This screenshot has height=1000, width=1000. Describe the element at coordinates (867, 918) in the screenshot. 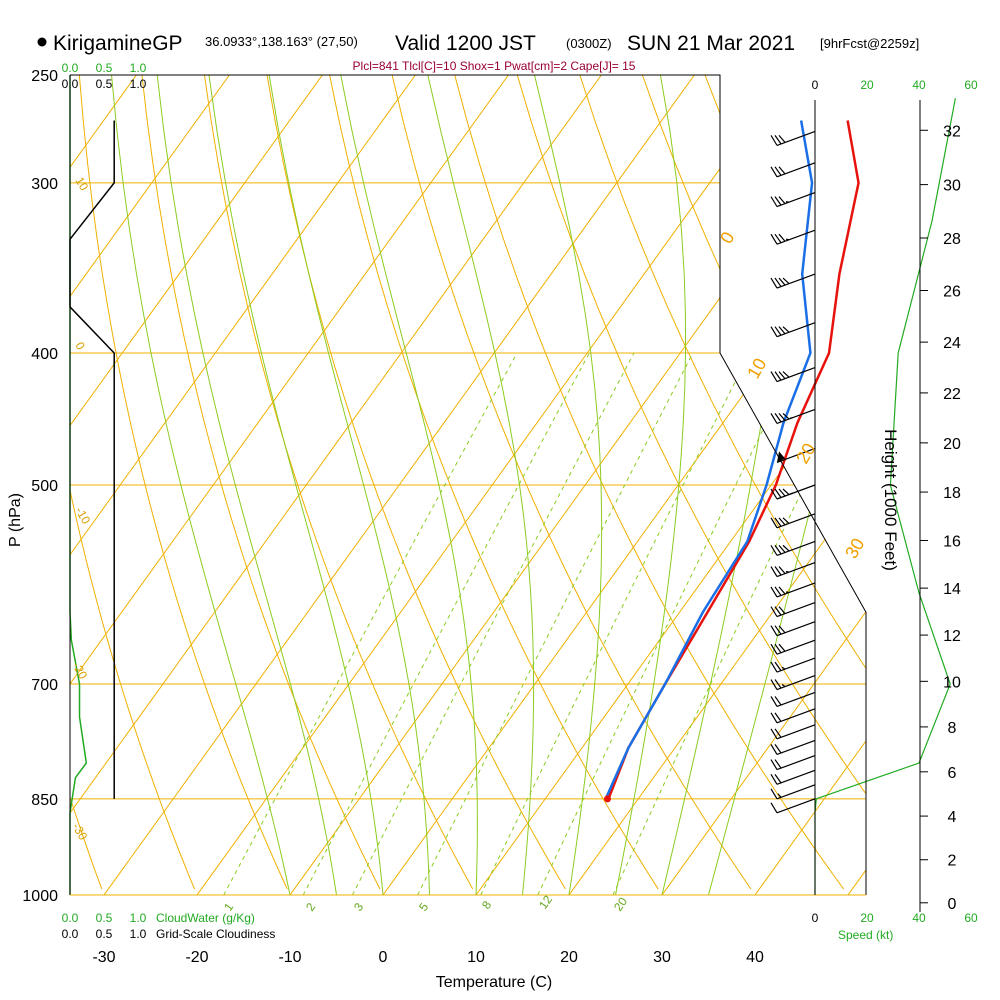

I see `speed-tick-bottom: 20` at that location.